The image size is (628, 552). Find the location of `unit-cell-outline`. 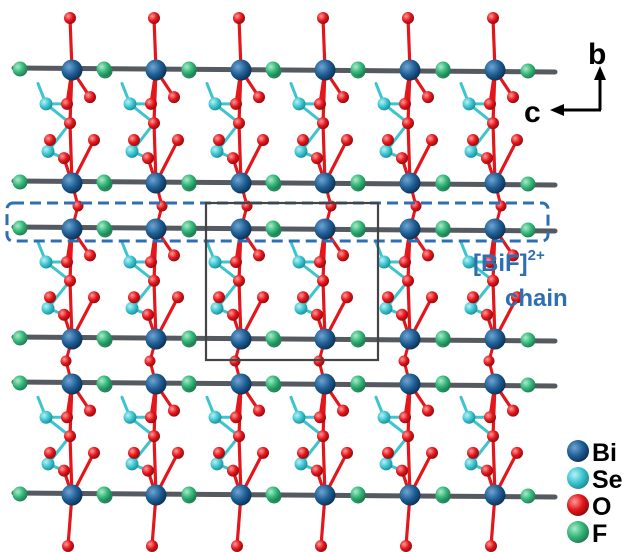

unit-cell-outline is located at coordinates (292, 281).